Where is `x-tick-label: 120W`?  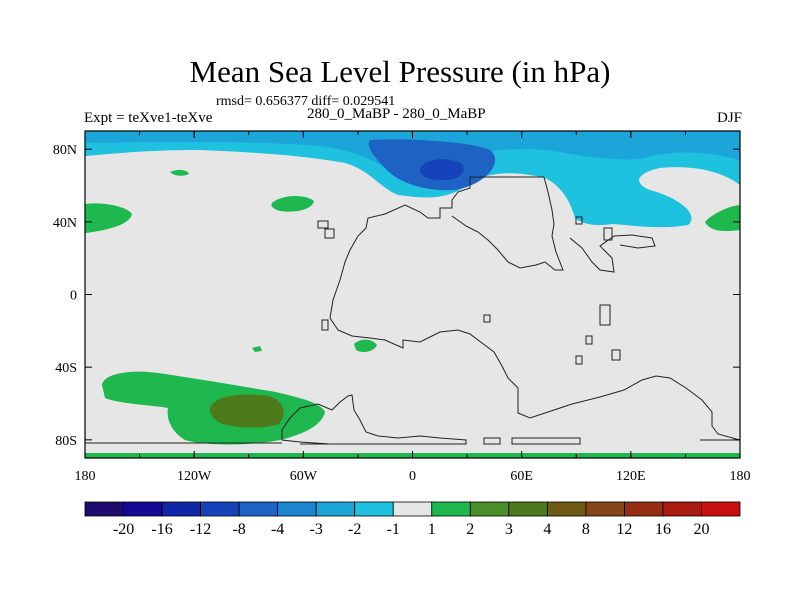
x-tick-label: 120W is located at coordinates (194, 476).